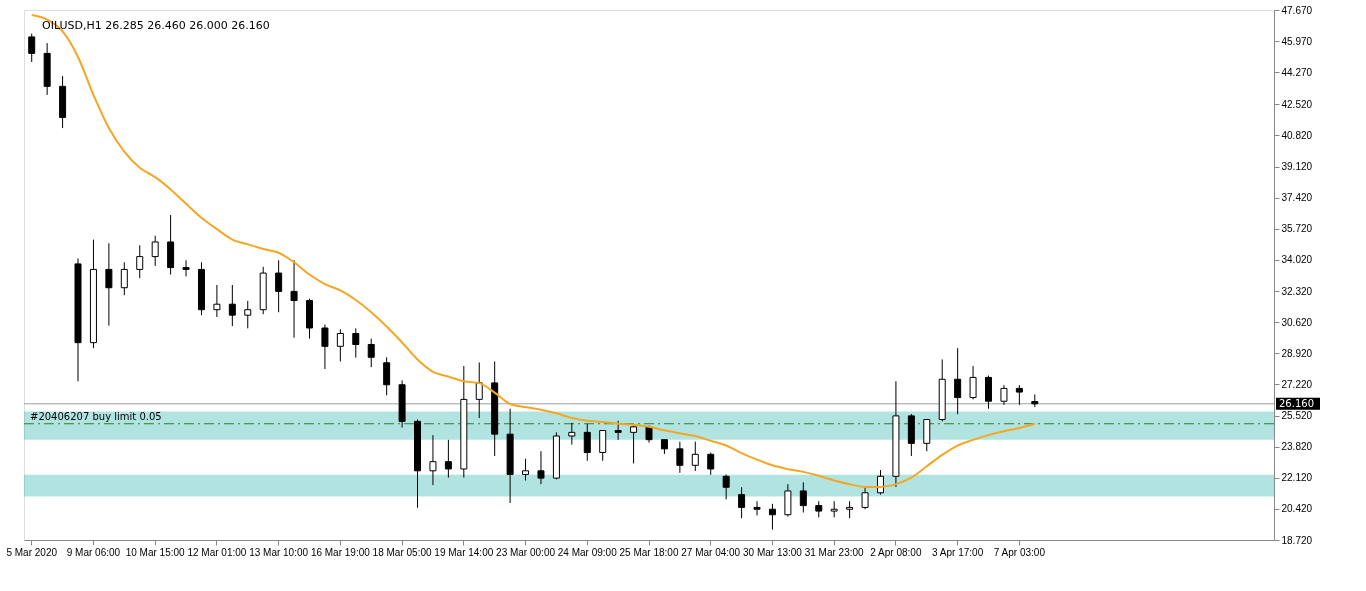 This screenshot has width=1366, height=591. I want to click on x-tick-label: 25 Mar 18:00, so click(649, 552).